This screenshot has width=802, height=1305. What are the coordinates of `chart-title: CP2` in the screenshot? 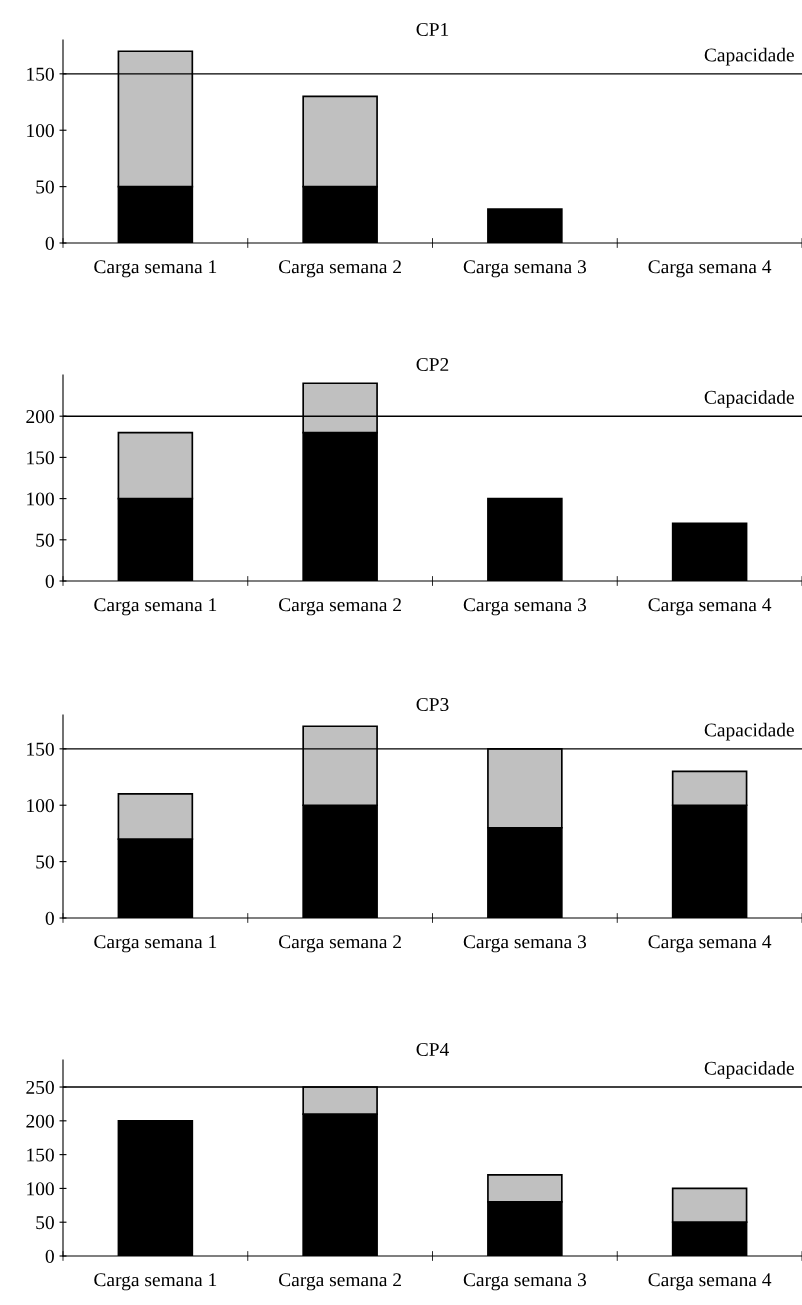 It's located at (432, 364).